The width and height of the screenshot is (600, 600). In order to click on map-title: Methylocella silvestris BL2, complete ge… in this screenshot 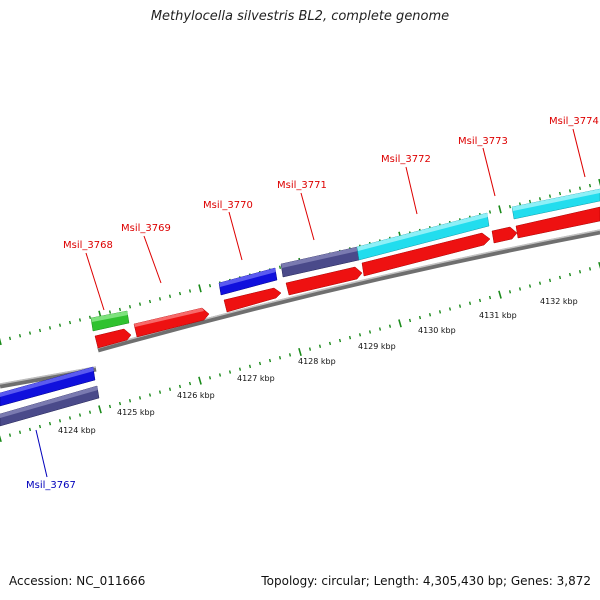, I will do `click(300, 16)`.